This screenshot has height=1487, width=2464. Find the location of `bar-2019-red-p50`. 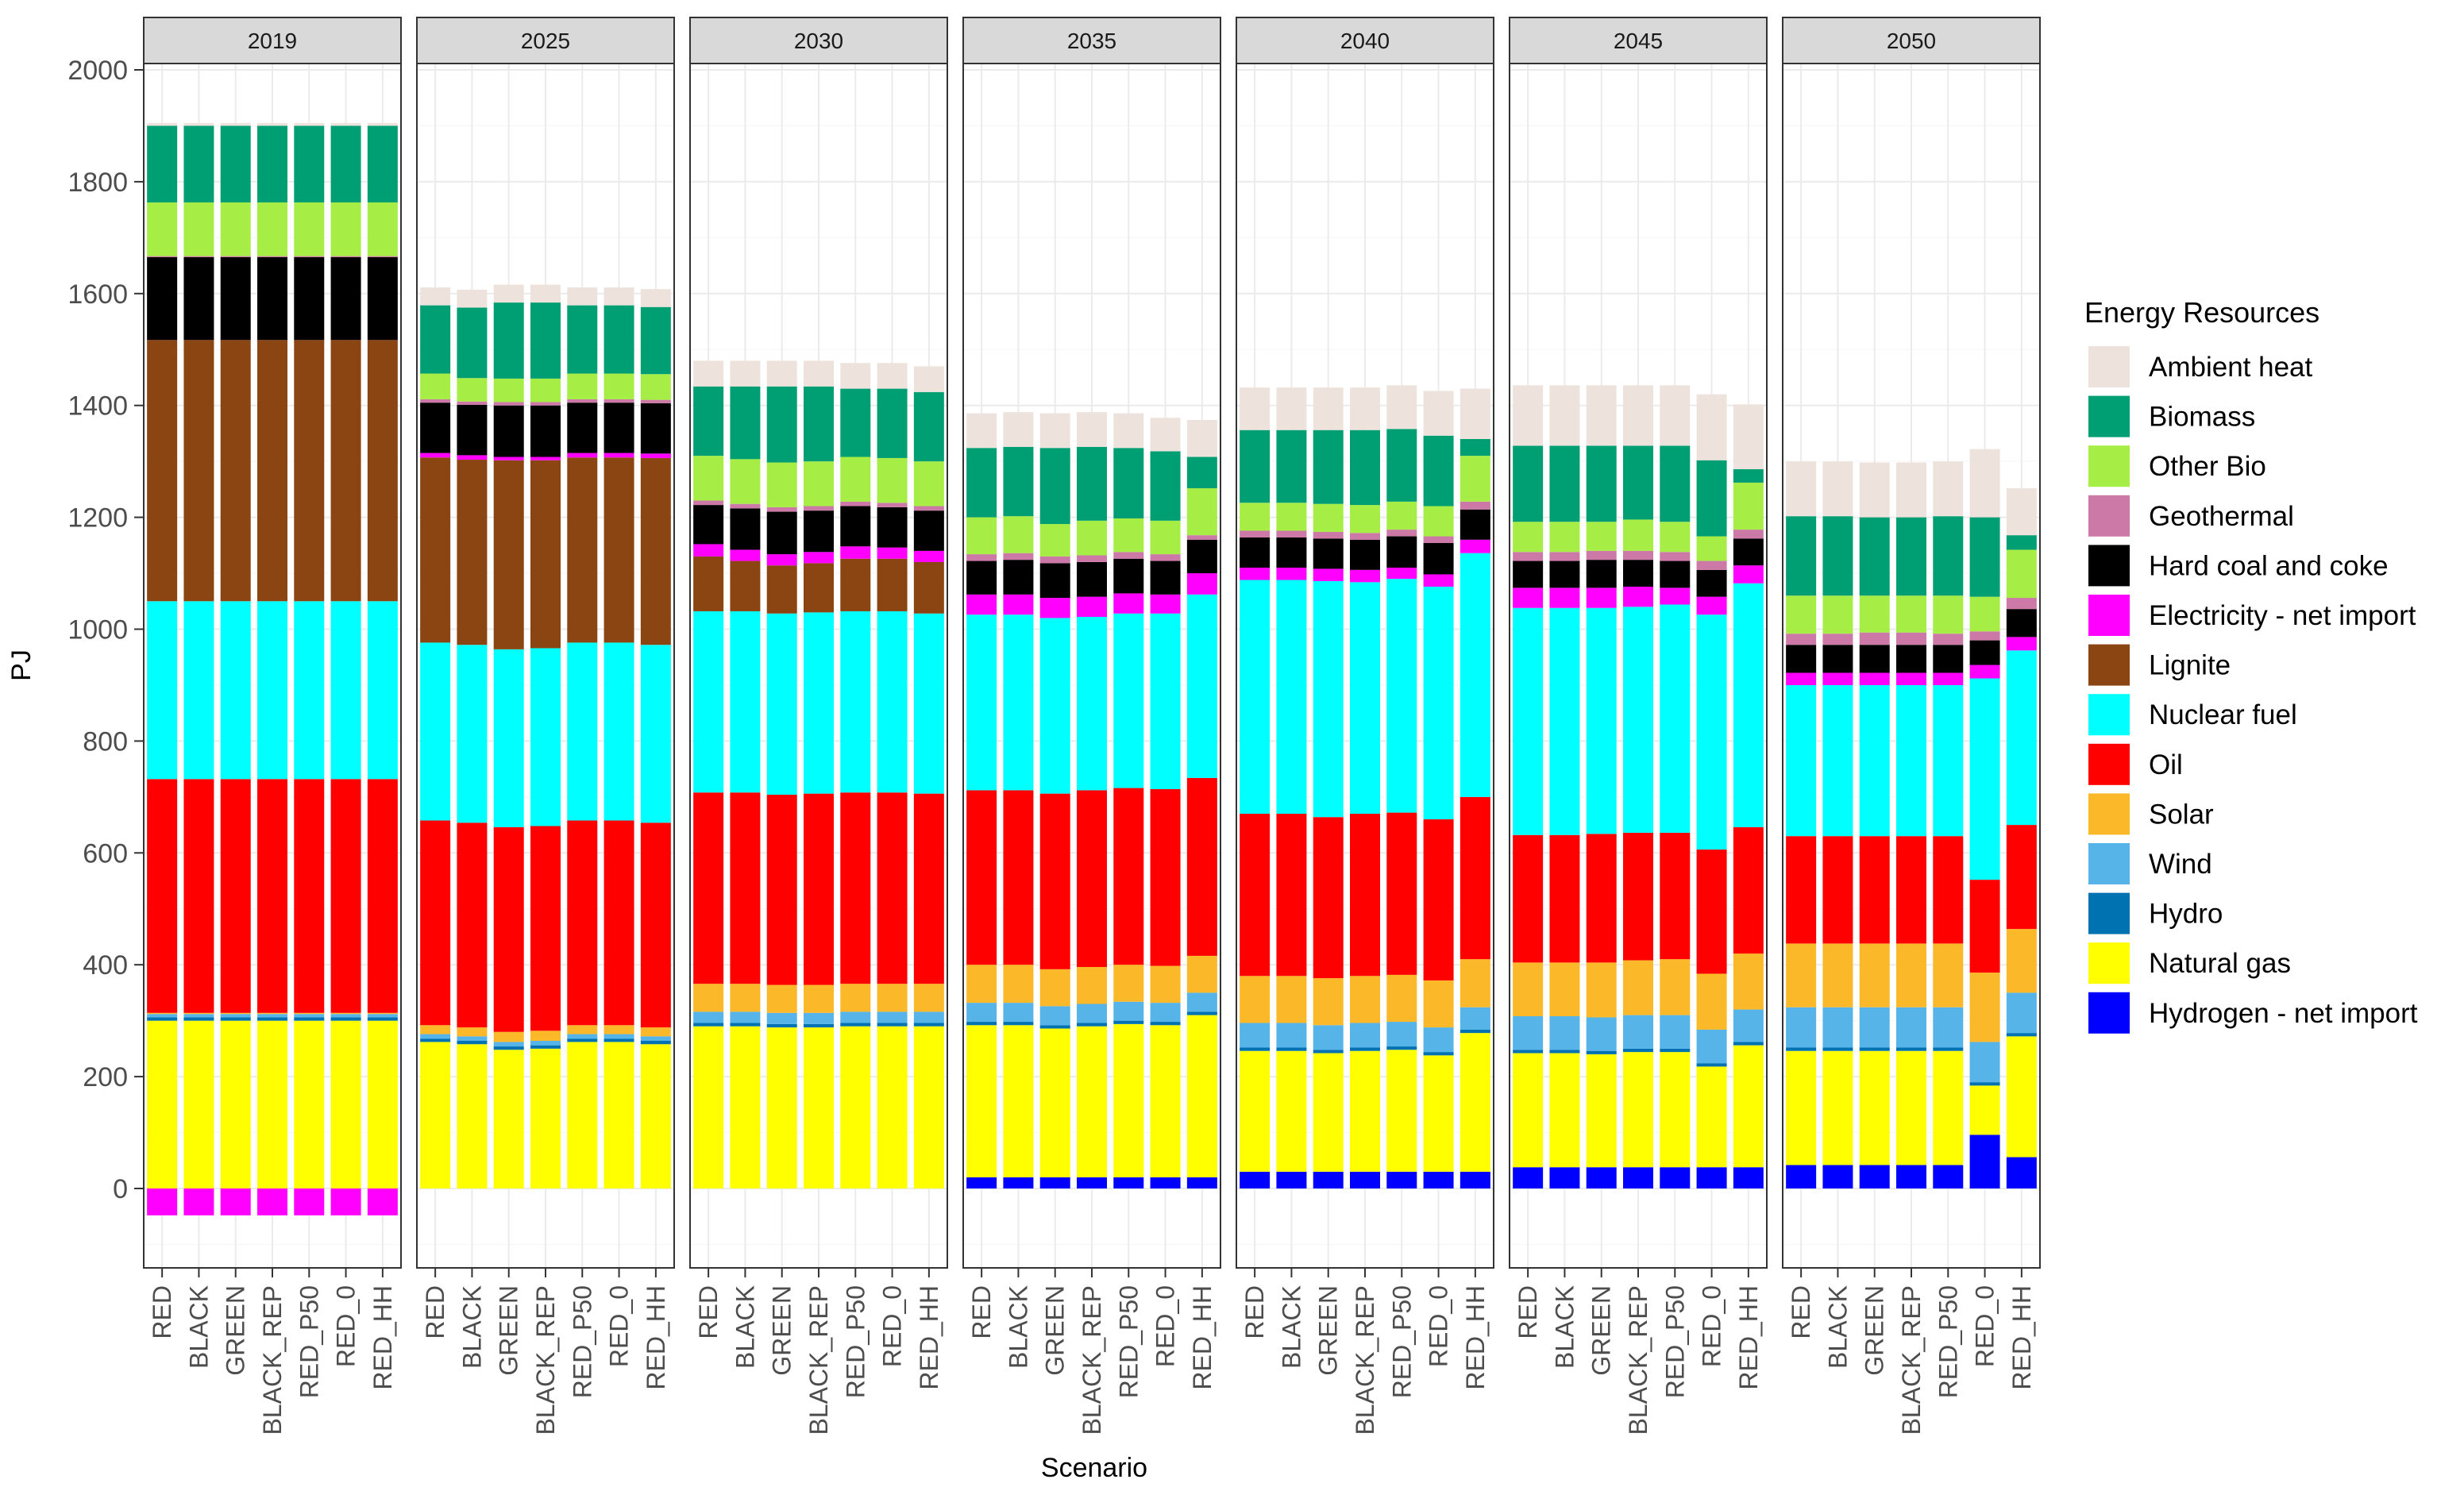

bar-2019-red-p50 is located at coordinates (309, 668).